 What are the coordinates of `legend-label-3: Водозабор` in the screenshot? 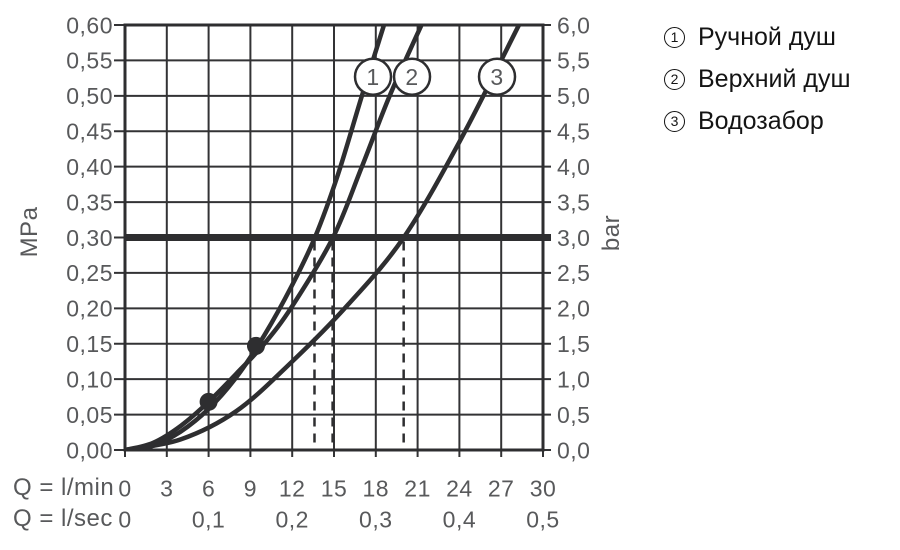 It's located at (761, 120).